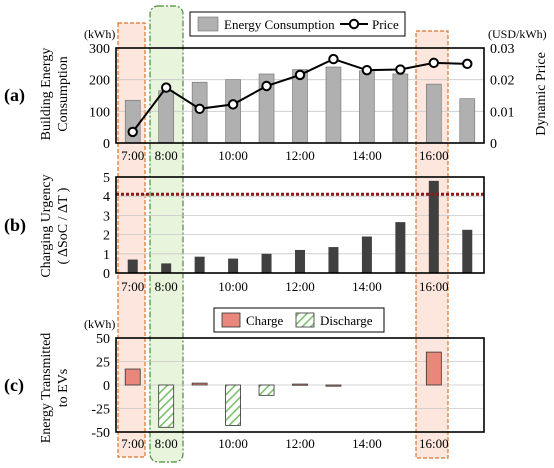  I want to click on panel-b-x-tick-label: 8:00, so click(166, 286).